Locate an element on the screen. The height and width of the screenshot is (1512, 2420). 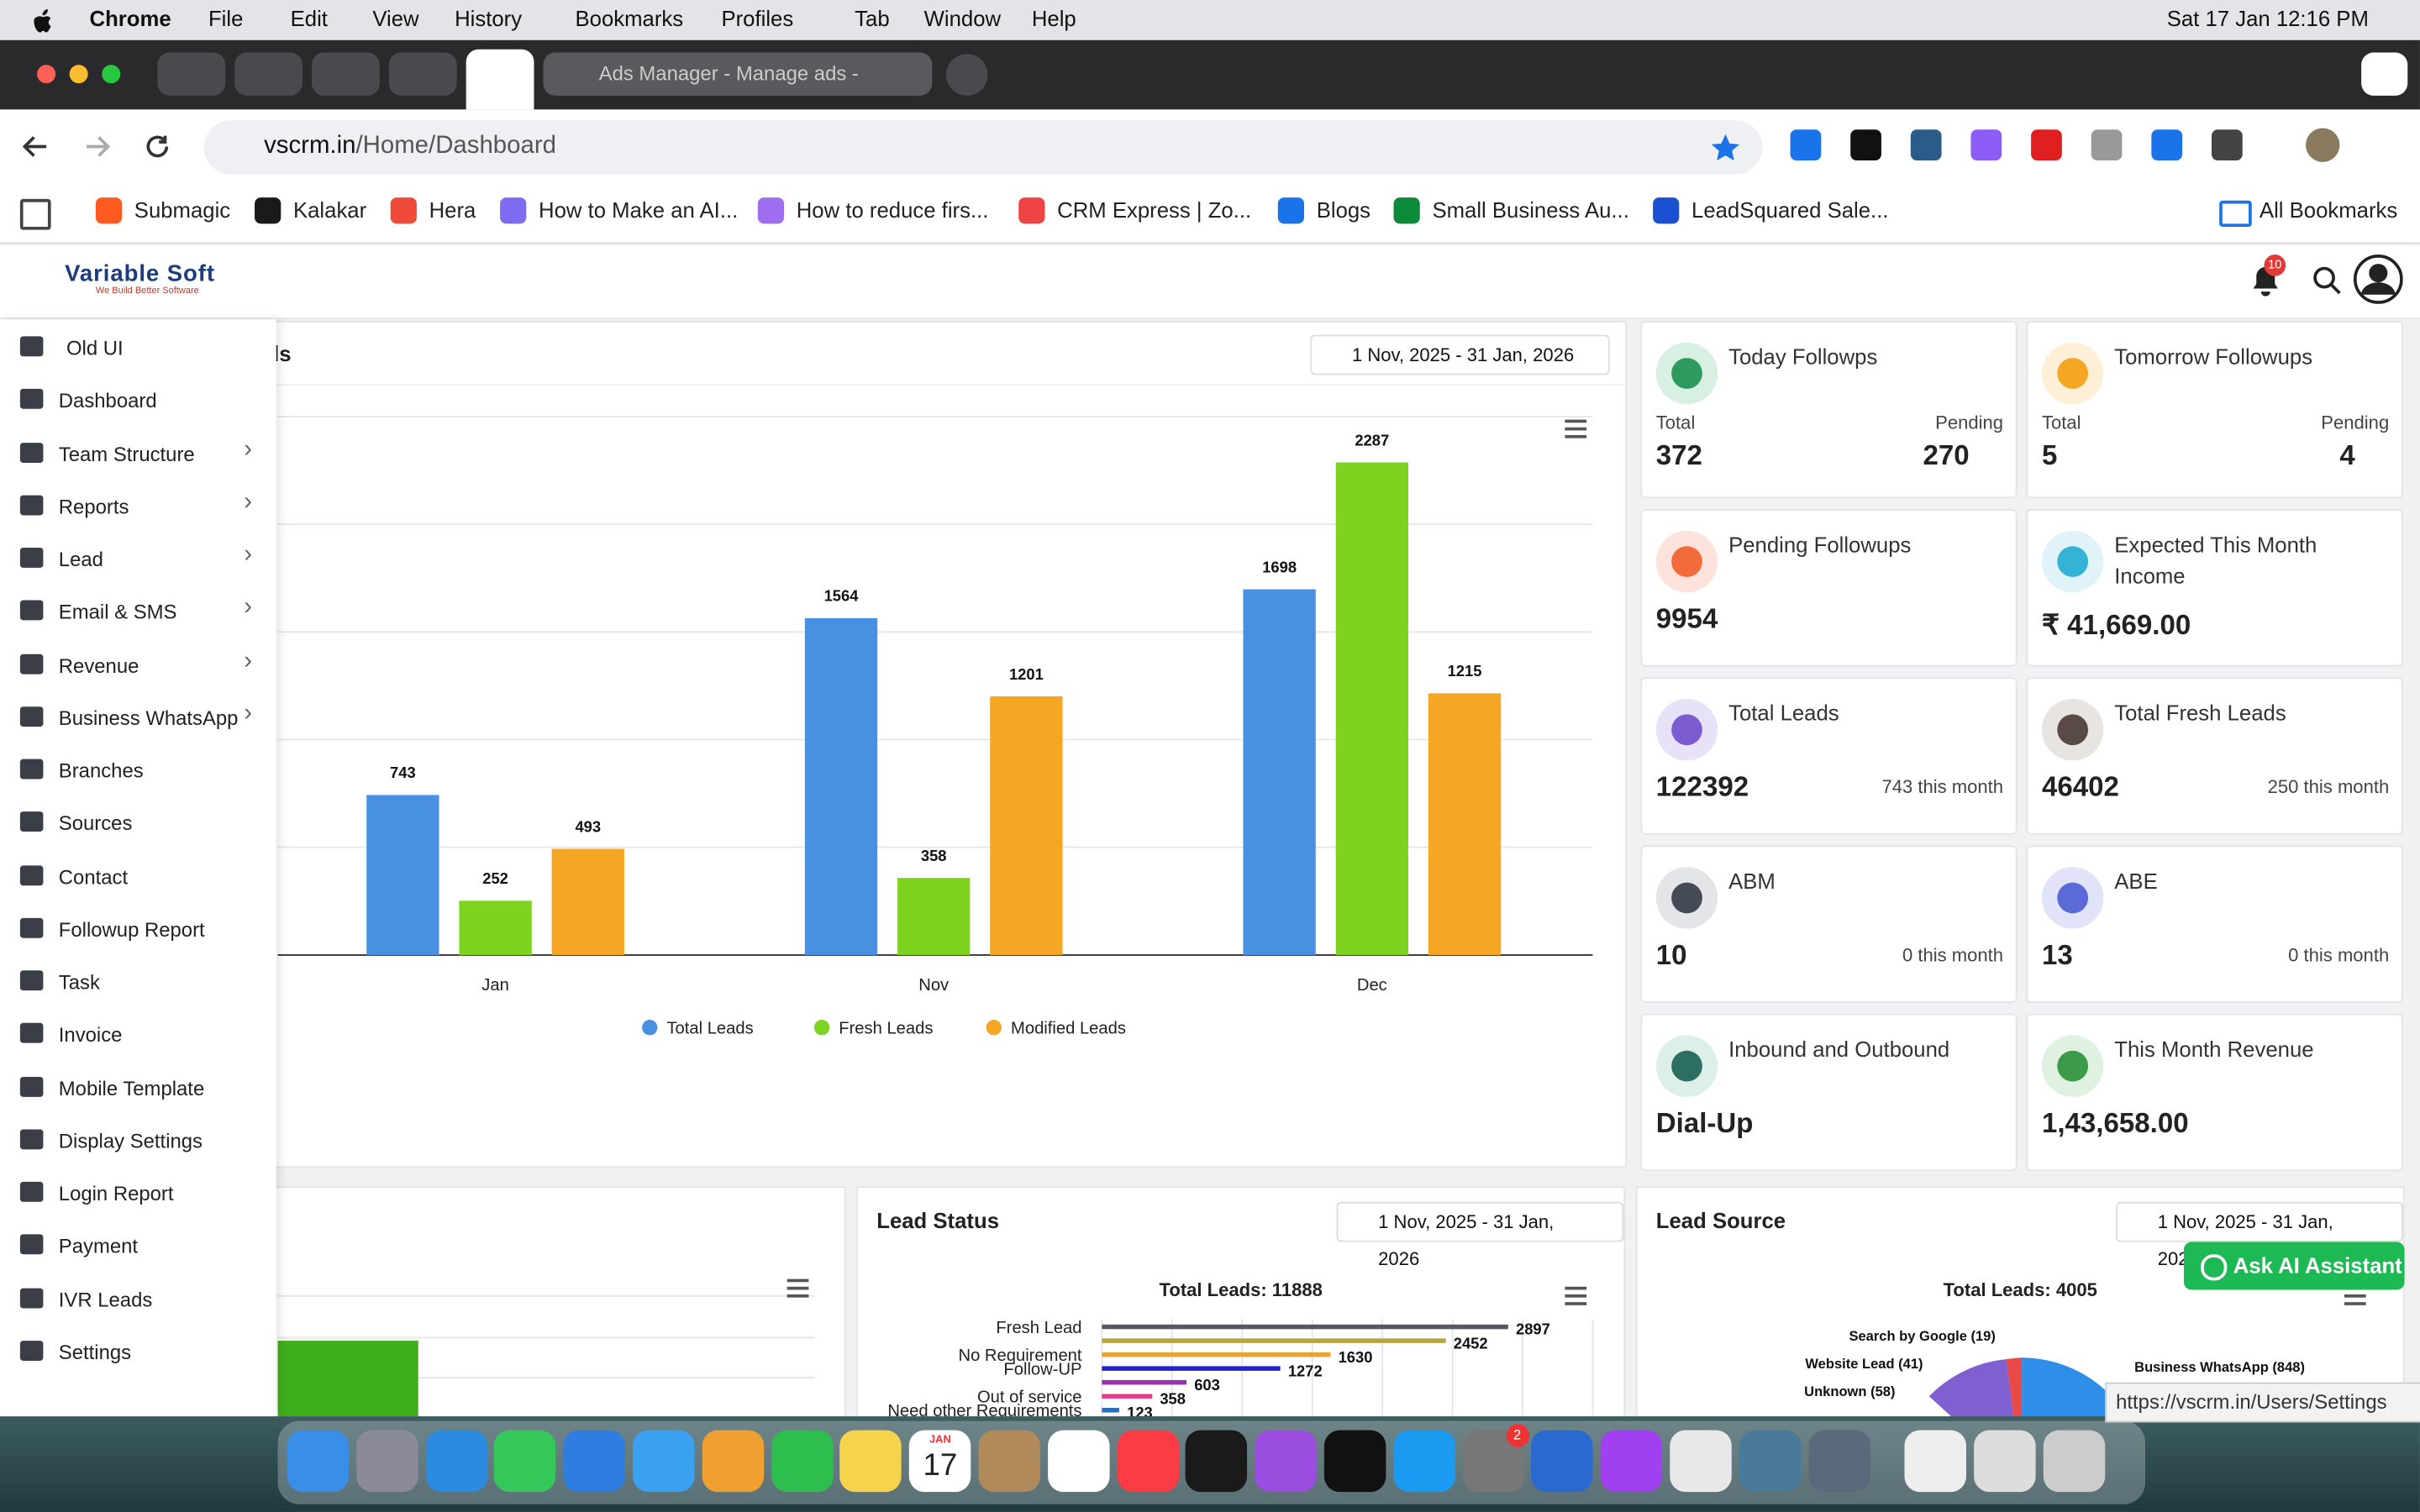
nav-item: Reports › is located at coordinates (138, 505).